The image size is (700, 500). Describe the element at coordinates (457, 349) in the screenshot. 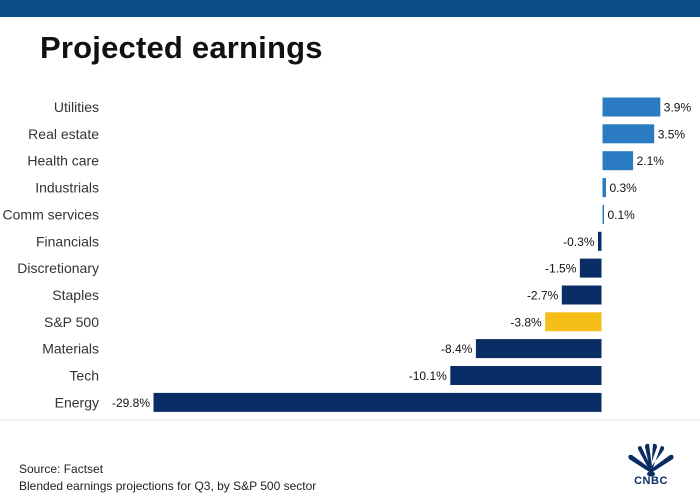

I see `value-label-materials: -8.4%` at that location.